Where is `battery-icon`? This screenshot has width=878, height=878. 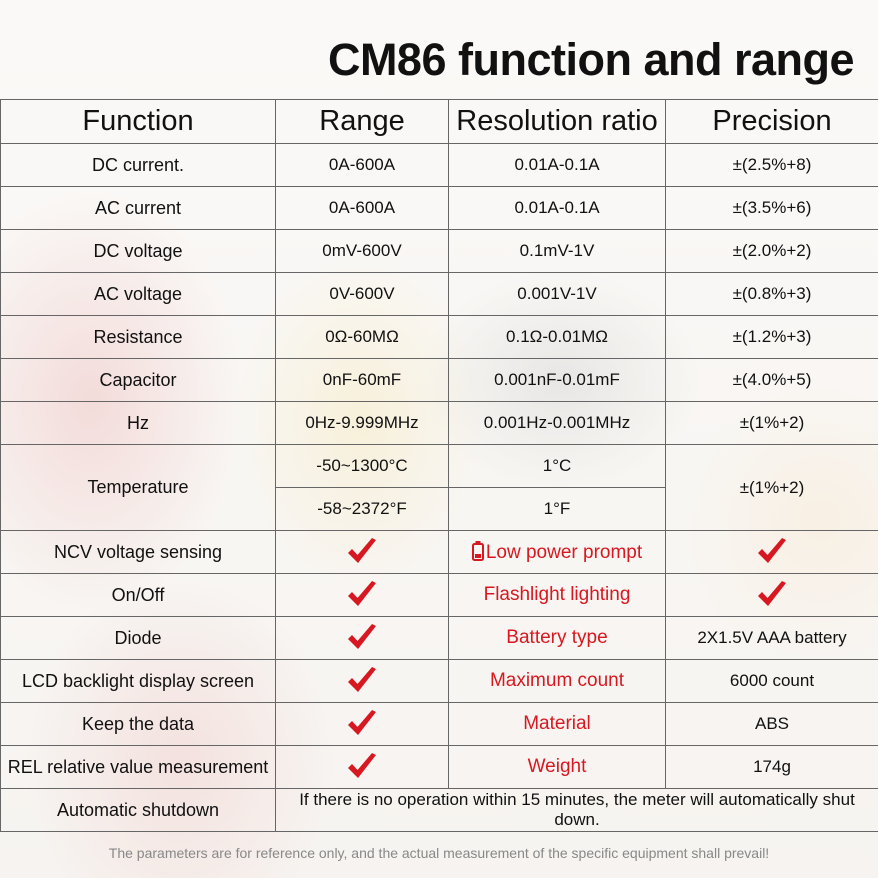 battery-icon is located at coordinates (477, 550).